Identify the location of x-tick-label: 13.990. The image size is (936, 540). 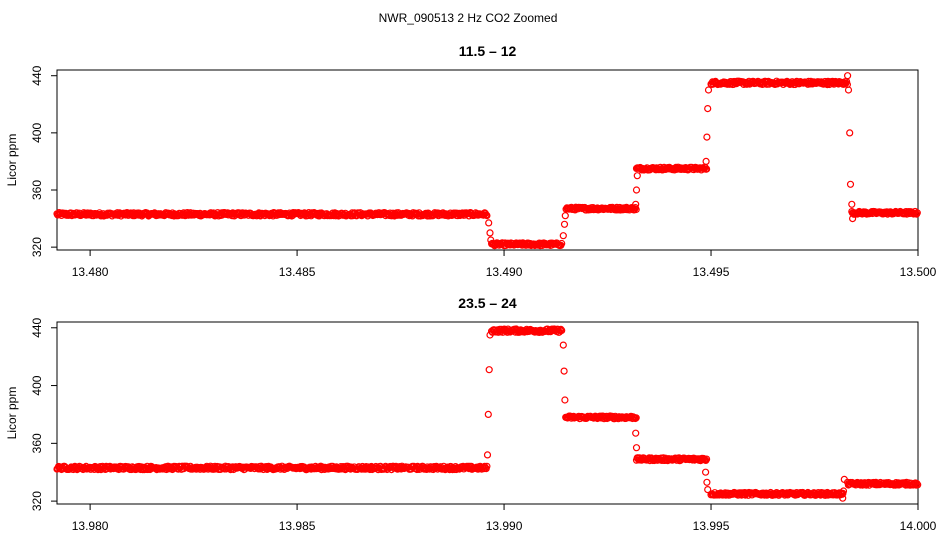
(504, 526).